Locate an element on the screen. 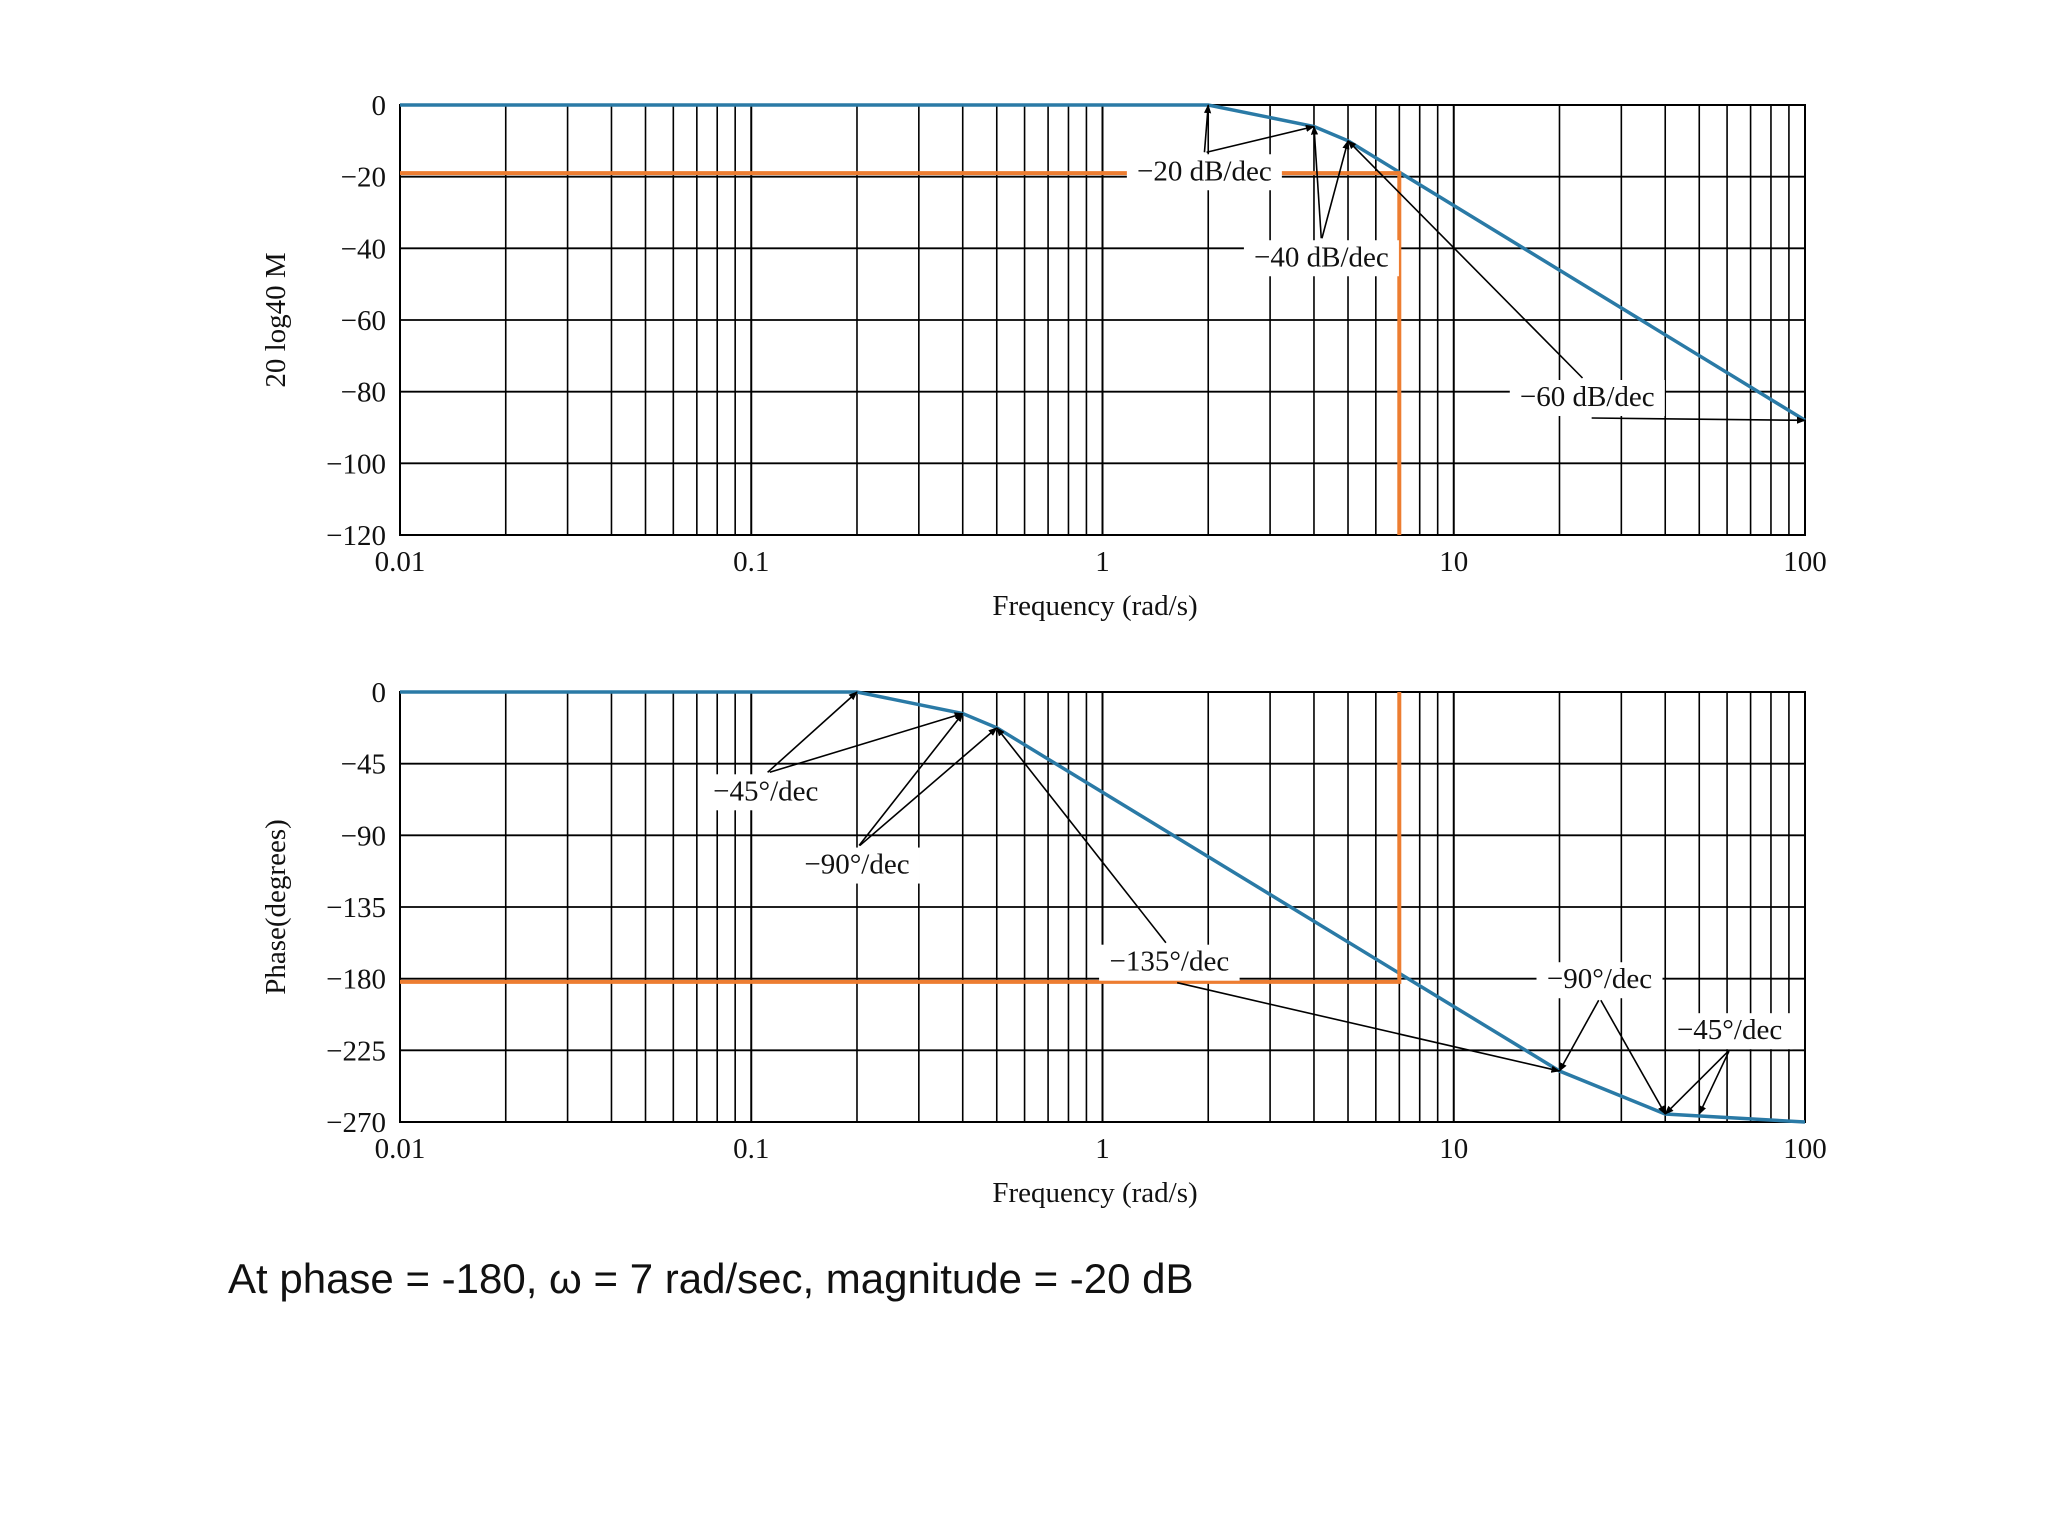 The image size is (2048, 1536). y-tick-label: −225 is located at coordinates (356, 1051).